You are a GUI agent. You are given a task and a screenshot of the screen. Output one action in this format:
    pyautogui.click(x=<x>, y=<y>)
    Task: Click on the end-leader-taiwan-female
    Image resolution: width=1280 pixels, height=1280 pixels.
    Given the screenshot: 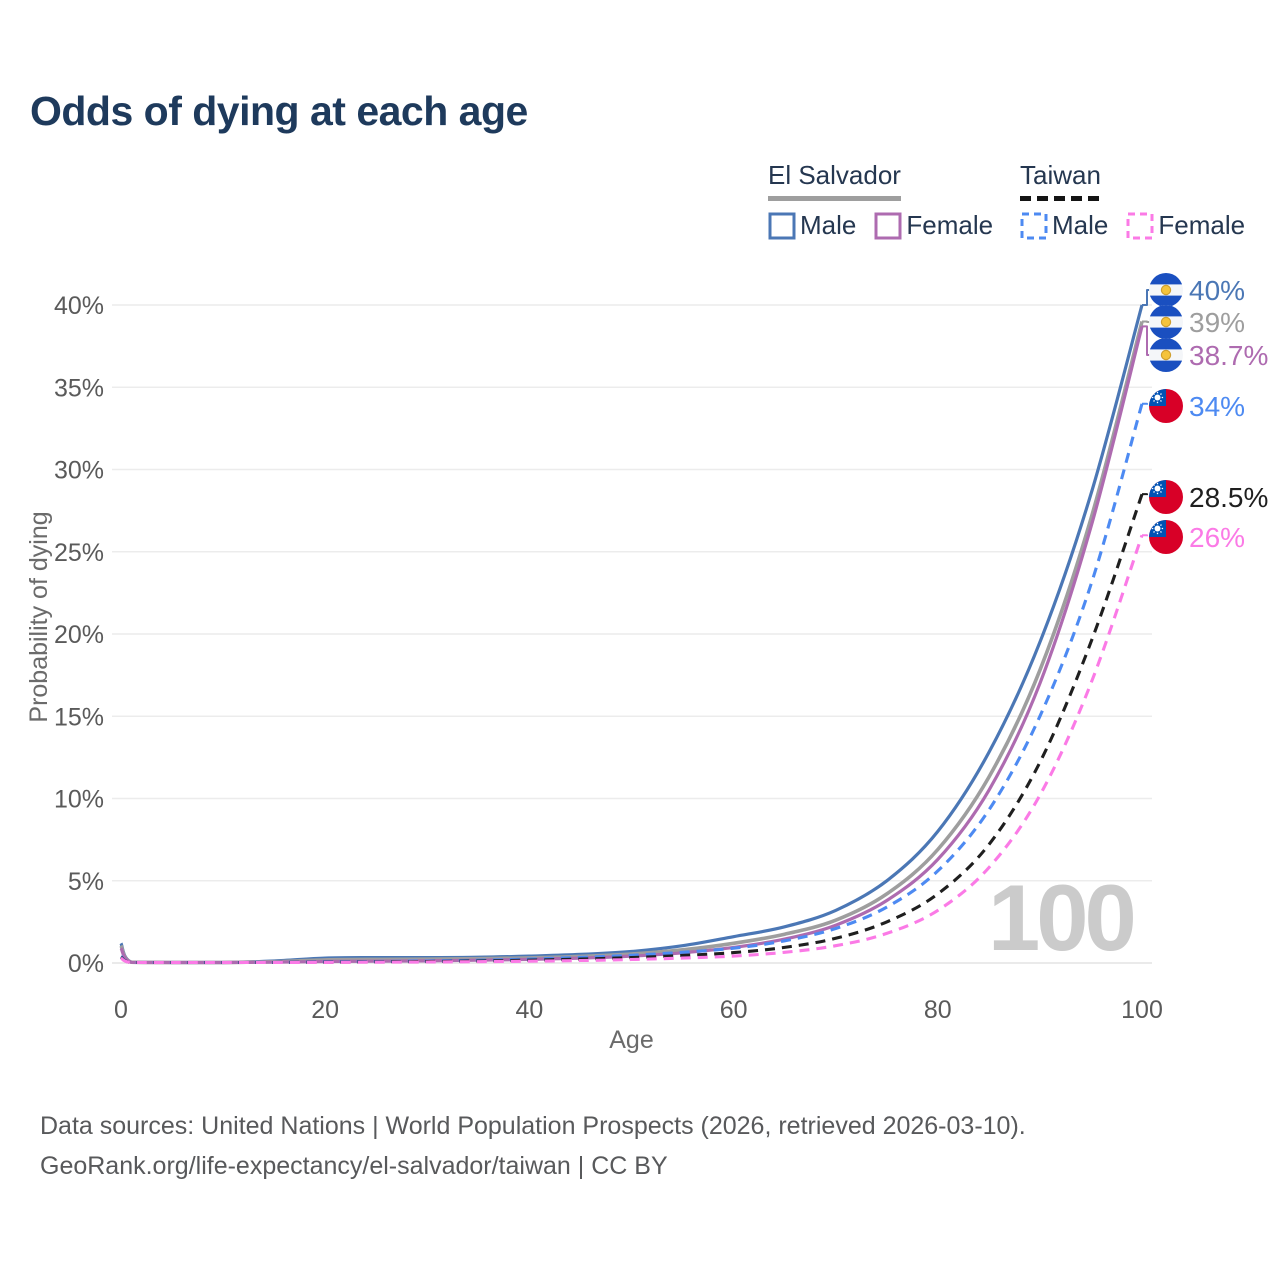 What is the action you would take?
    pyautogui.click(x=1146, y=536)
    